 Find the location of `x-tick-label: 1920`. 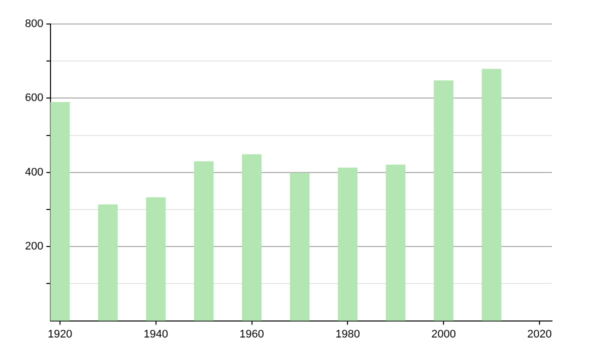

x-tick-label: 1920 is located at coordinates (60, 334).